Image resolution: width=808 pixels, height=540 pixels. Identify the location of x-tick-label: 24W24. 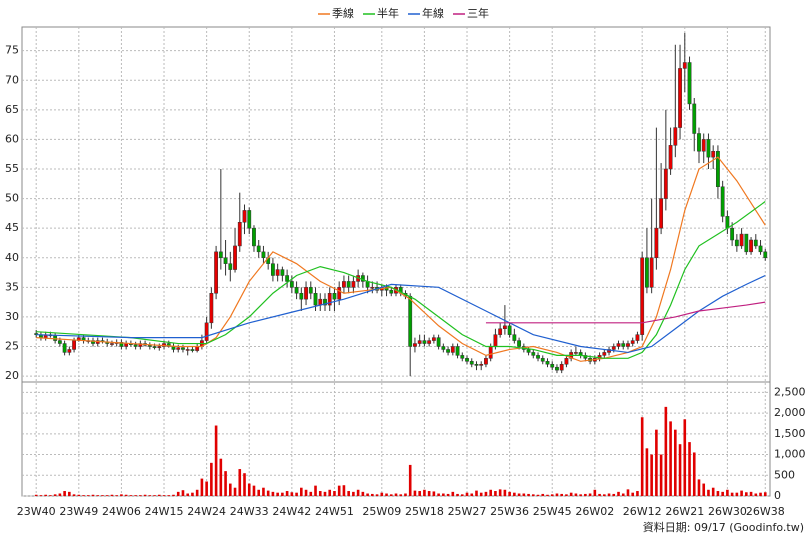
(206, 511).